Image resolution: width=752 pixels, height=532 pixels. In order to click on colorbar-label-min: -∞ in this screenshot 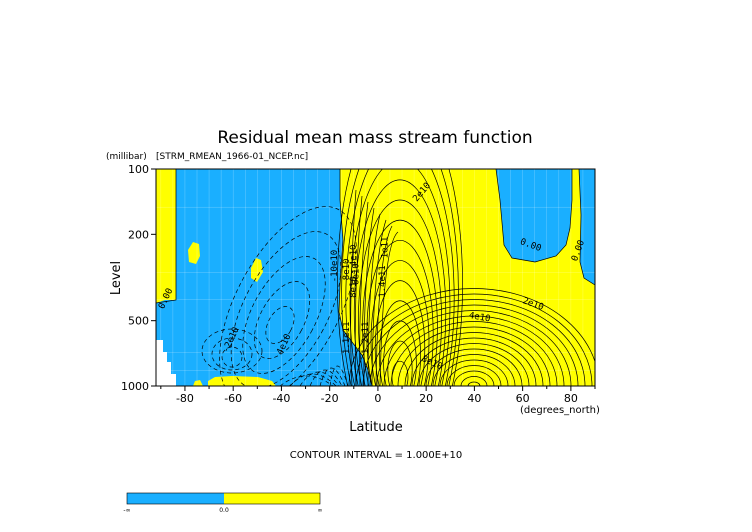, I will do `click(126, 510)`.